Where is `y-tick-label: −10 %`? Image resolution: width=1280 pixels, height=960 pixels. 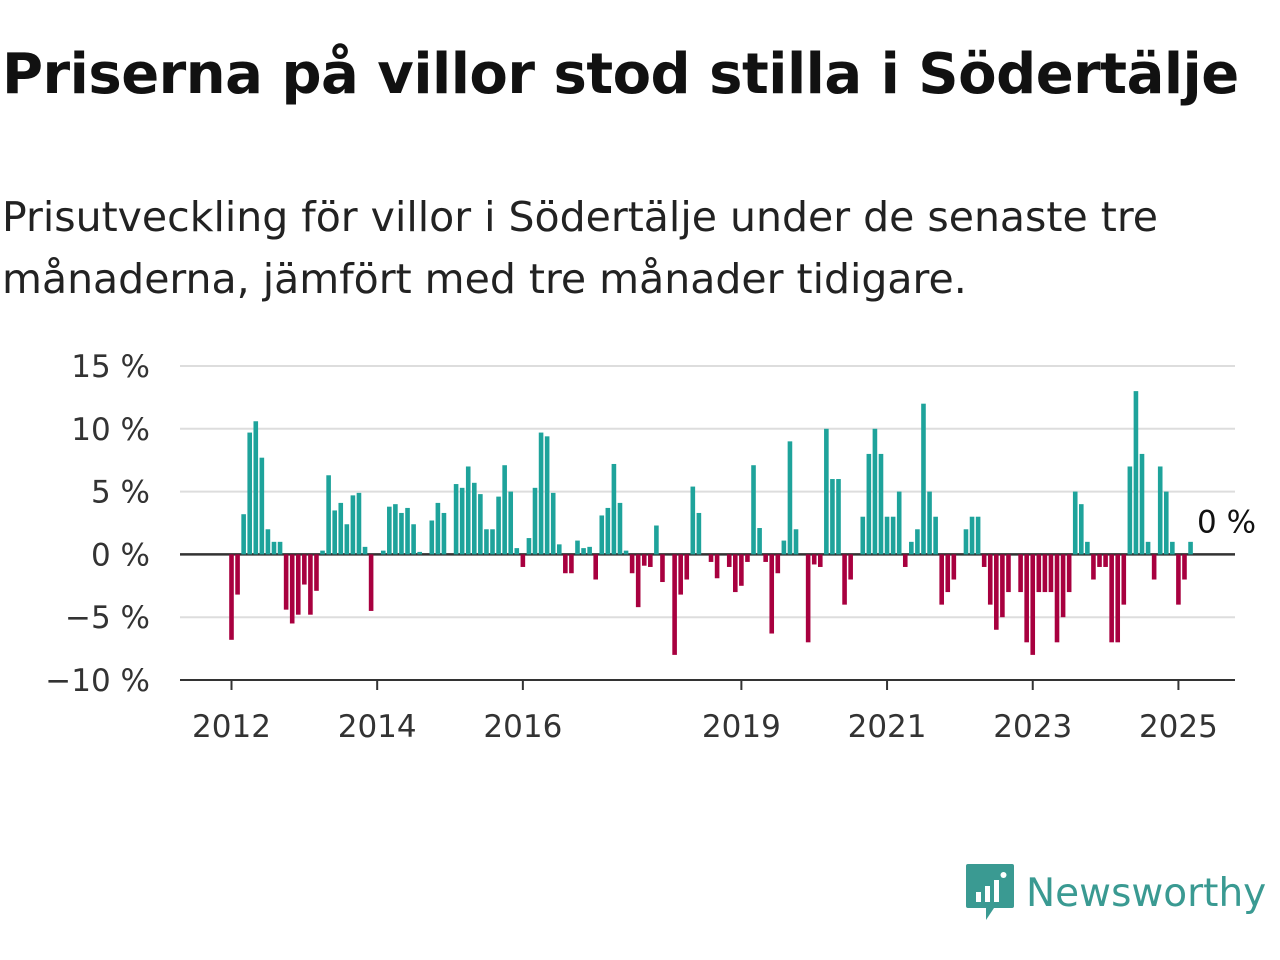
y-tick-label: −10 % is located at coordinates (97, 681).